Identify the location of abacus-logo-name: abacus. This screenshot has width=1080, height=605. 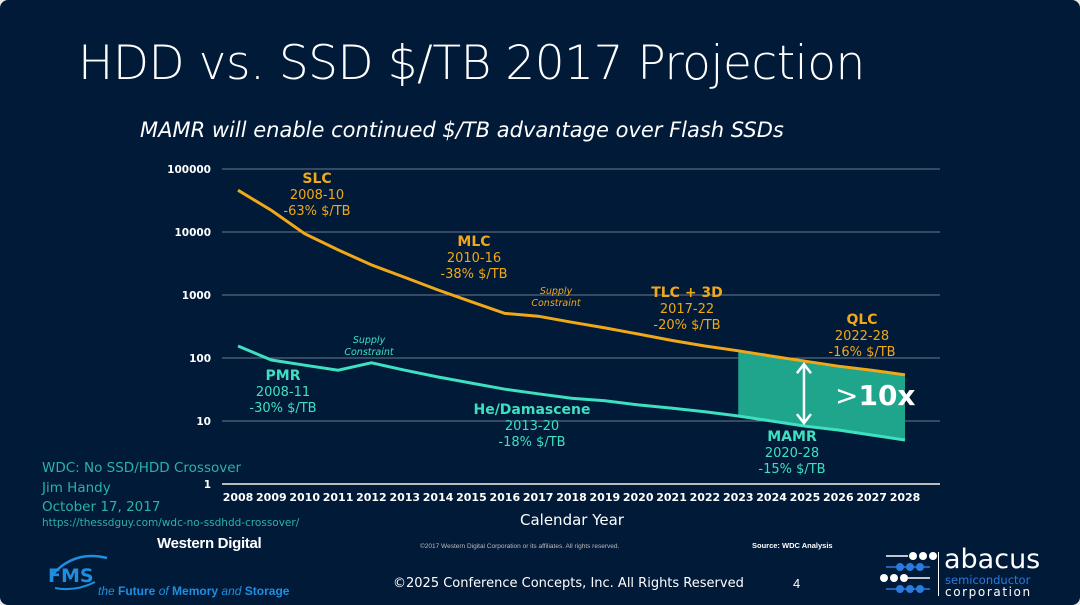
(992, 559).